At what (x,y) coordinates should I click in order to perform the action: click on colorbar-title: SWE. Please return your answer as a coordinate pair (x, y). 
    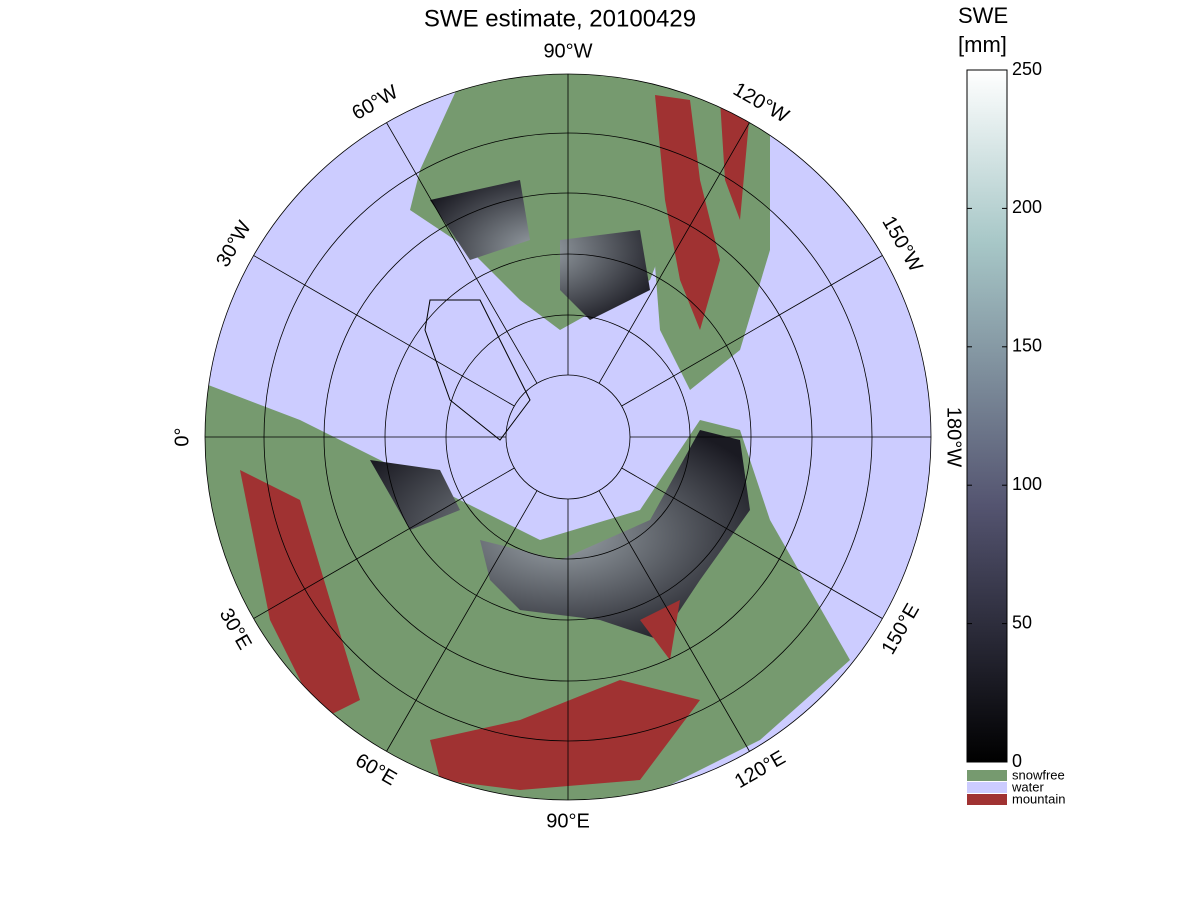
    Looking at the image, I should click on (983, 15).